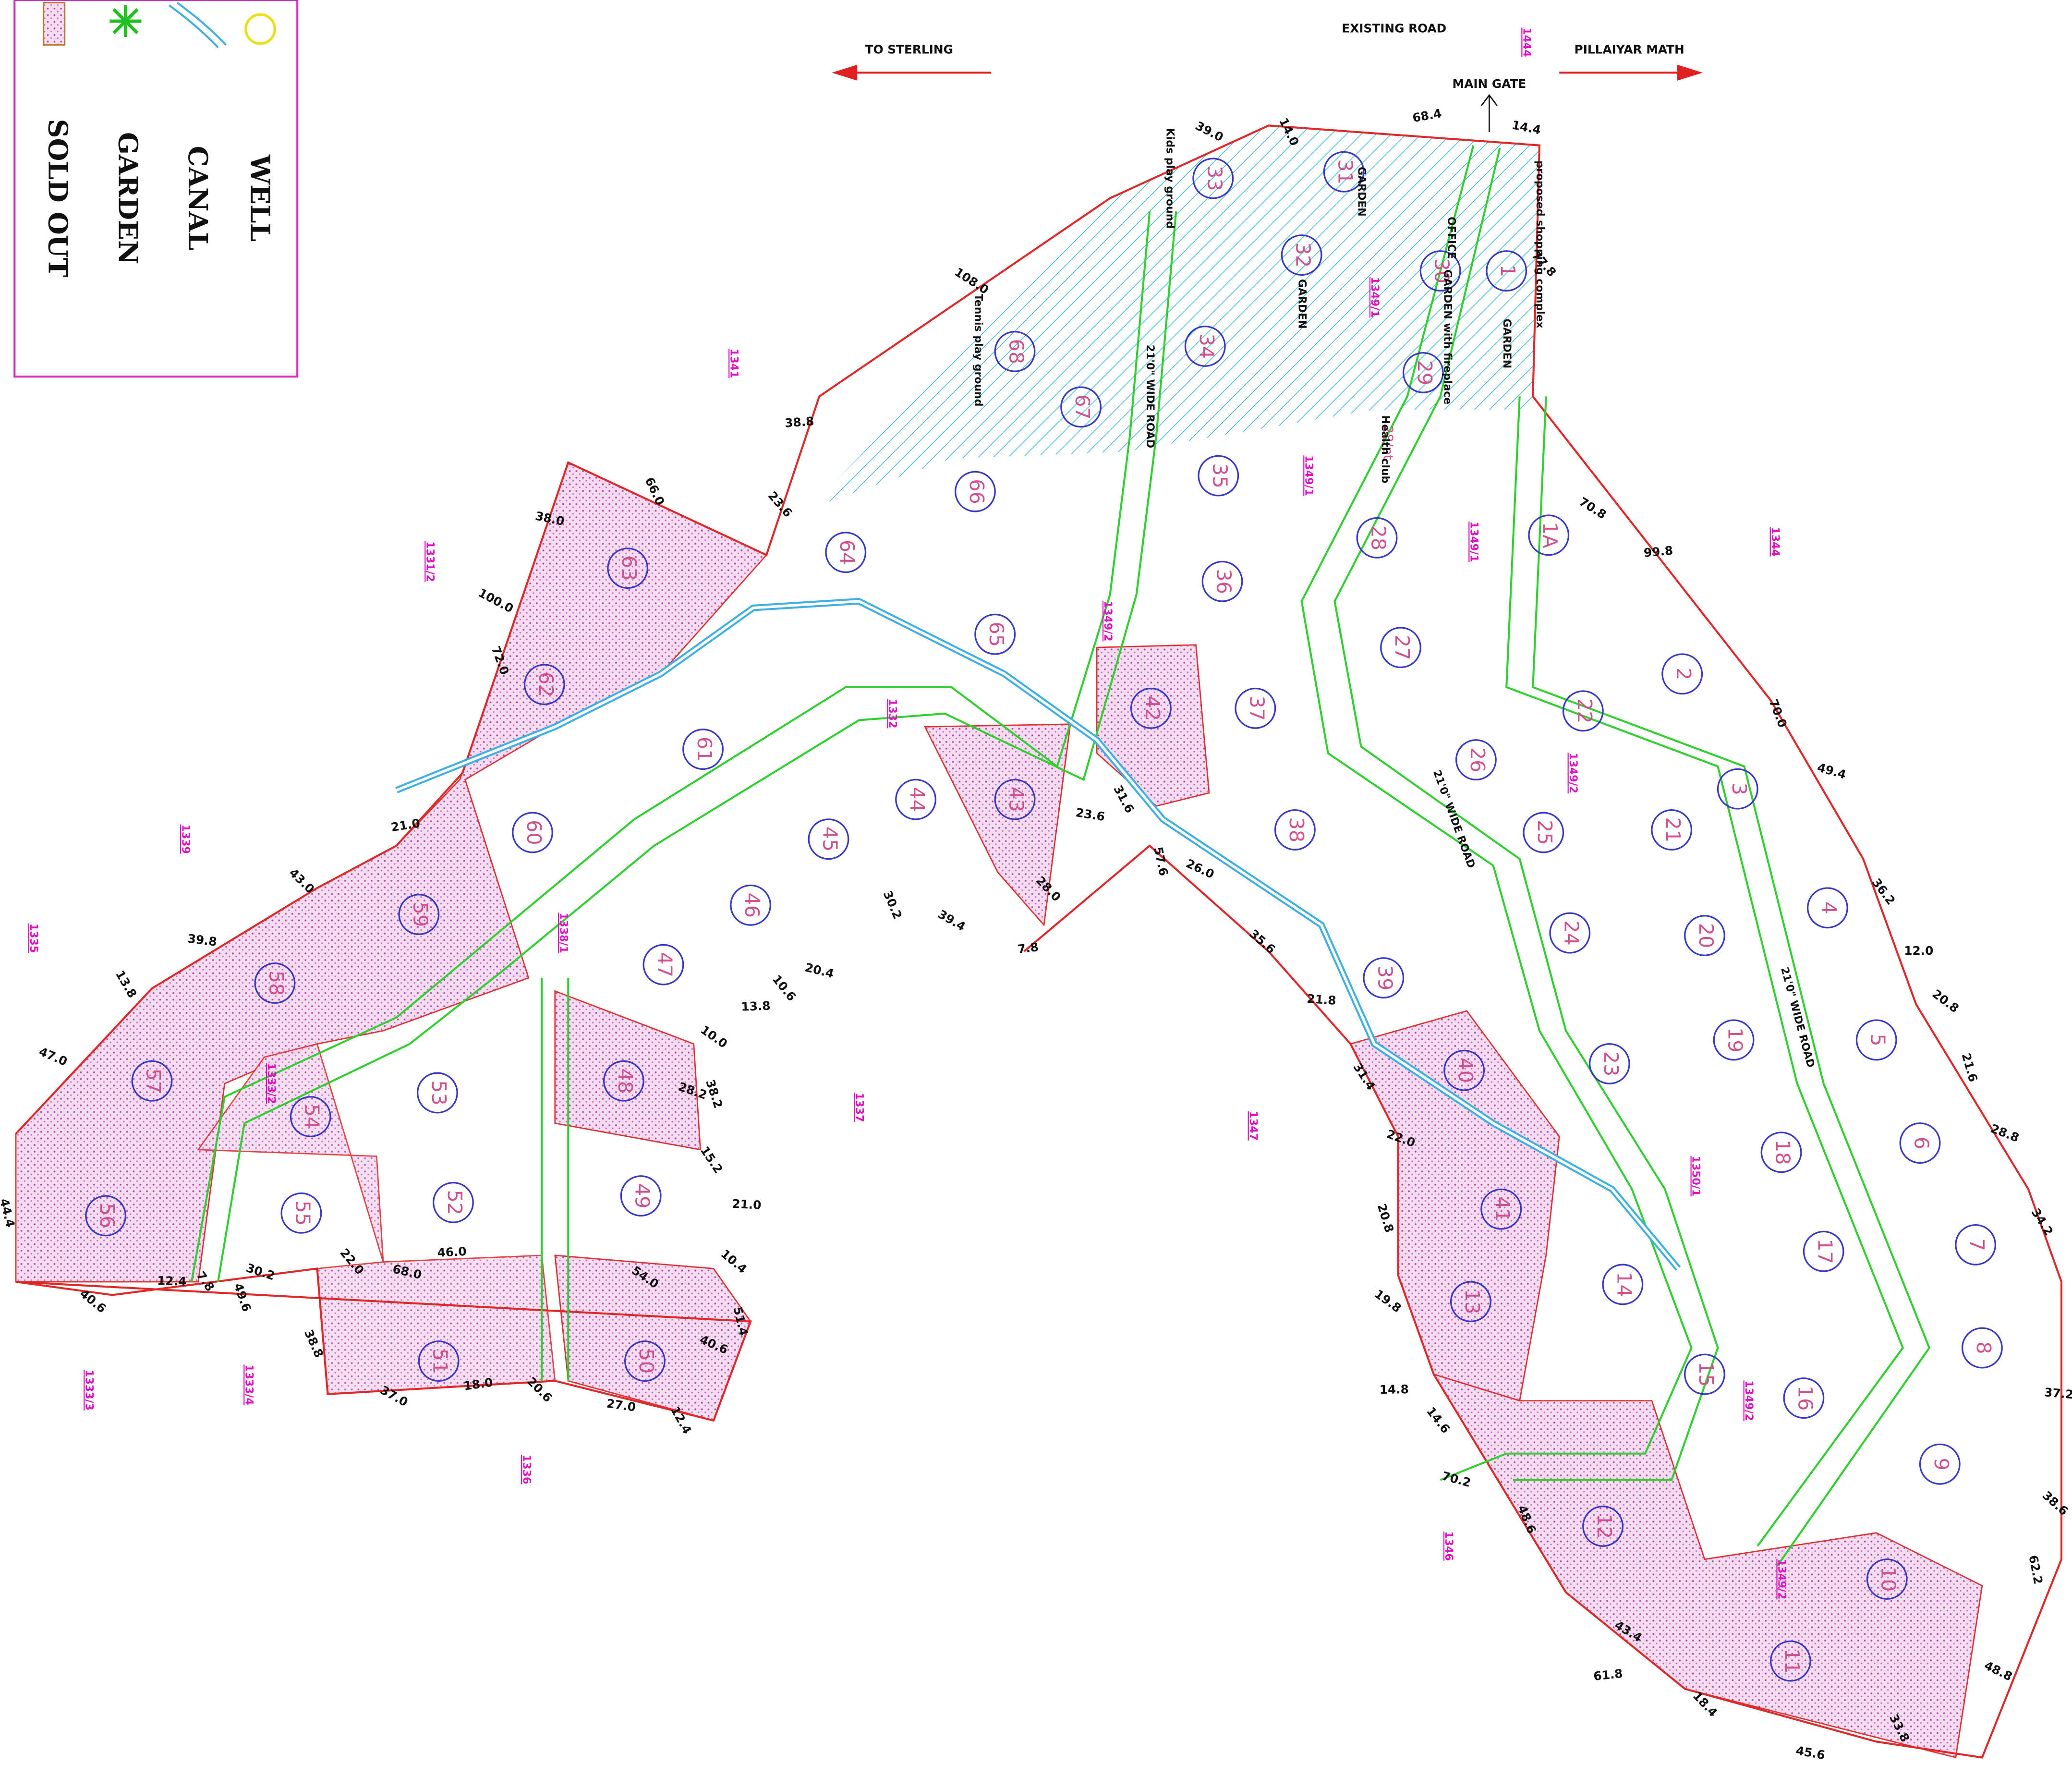  Describe the element at coordinates (1683, 674) in the screenshot. I see `plot-number: 2` at that location.